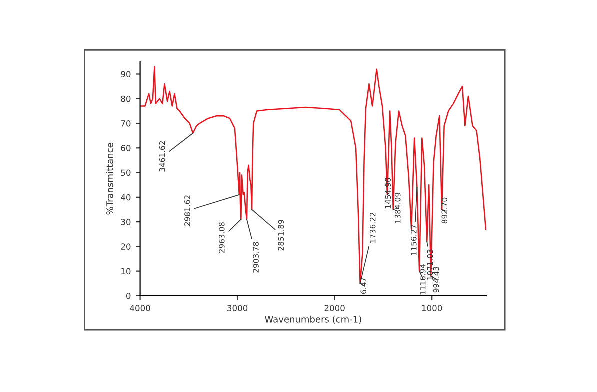 Image resolution: width=597 pixels, height=392 pixels. Describe the element at coordinates (432, 308) in the screenshot. I see `x-tick-label: 1000` at that location.